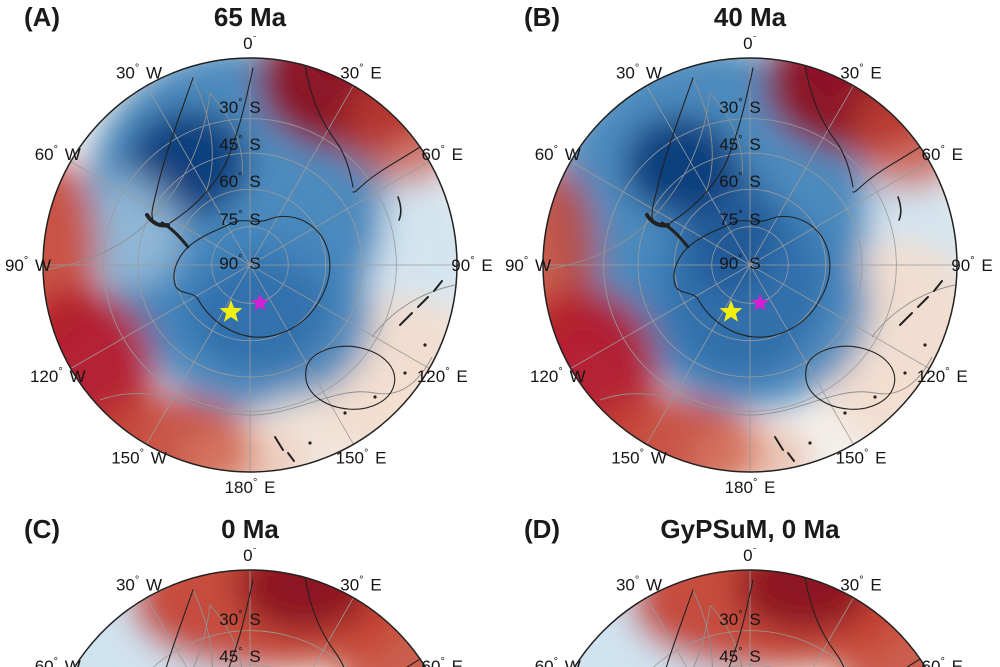 The image size is (1000, 667). I want to click on panel-b-letter: (B), so click(542, 17).